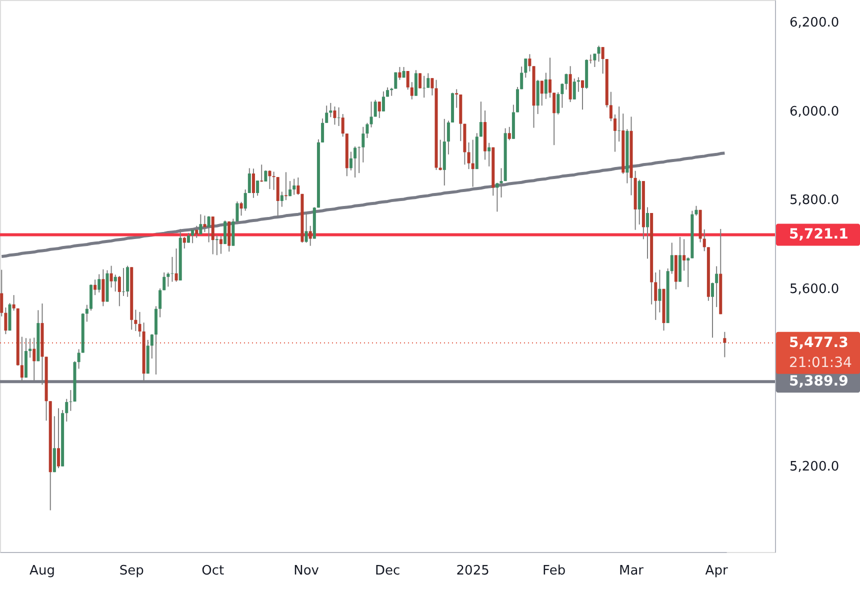  Describe the element at coordinates (815, 23) in the screenshot. I see `y-tick-label: 6,200.0` at that location.